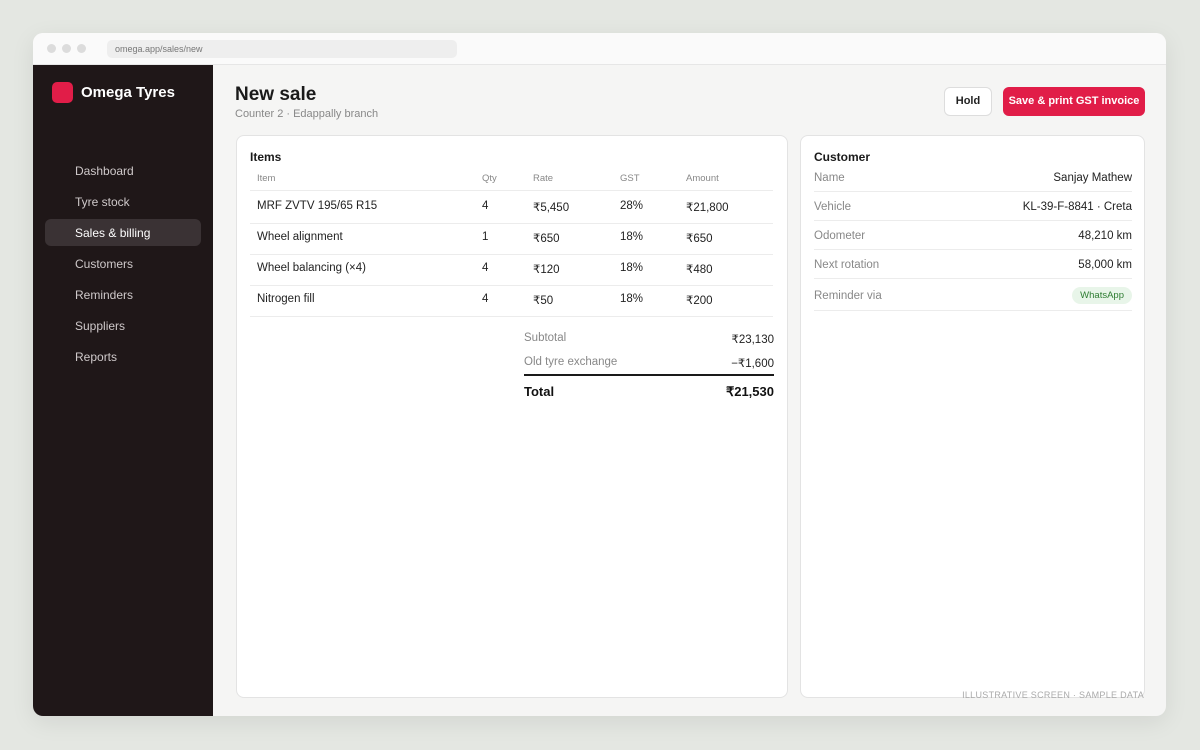  What do you see at coordinates (128, 92) in the screenshot?
I see `brand: Omega Tyres` at bounding box center [128, 92].